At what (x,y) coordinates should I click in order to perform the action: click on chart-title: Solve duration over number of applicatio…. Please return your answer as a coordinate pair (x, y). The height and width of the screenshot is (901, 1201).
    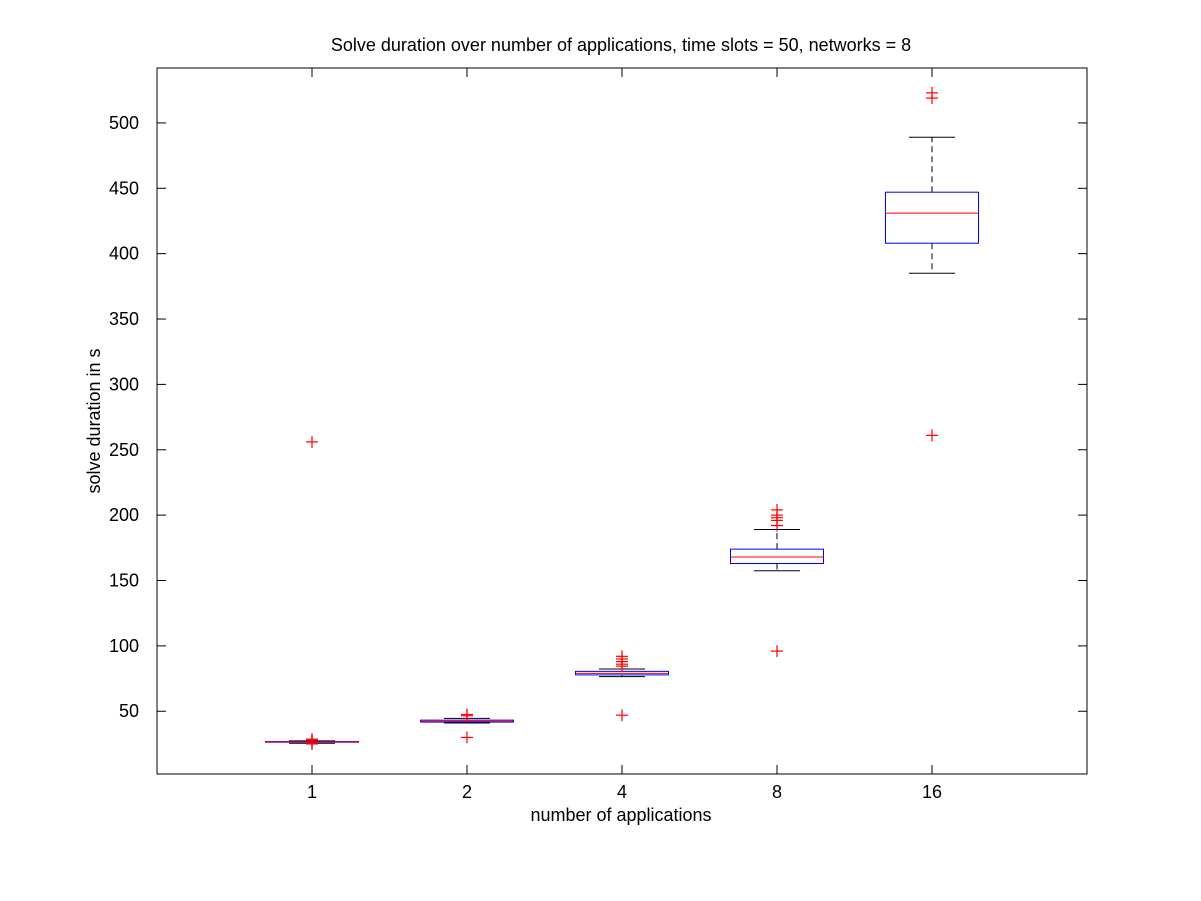
    Looking at the image, I should click on (621, 45).